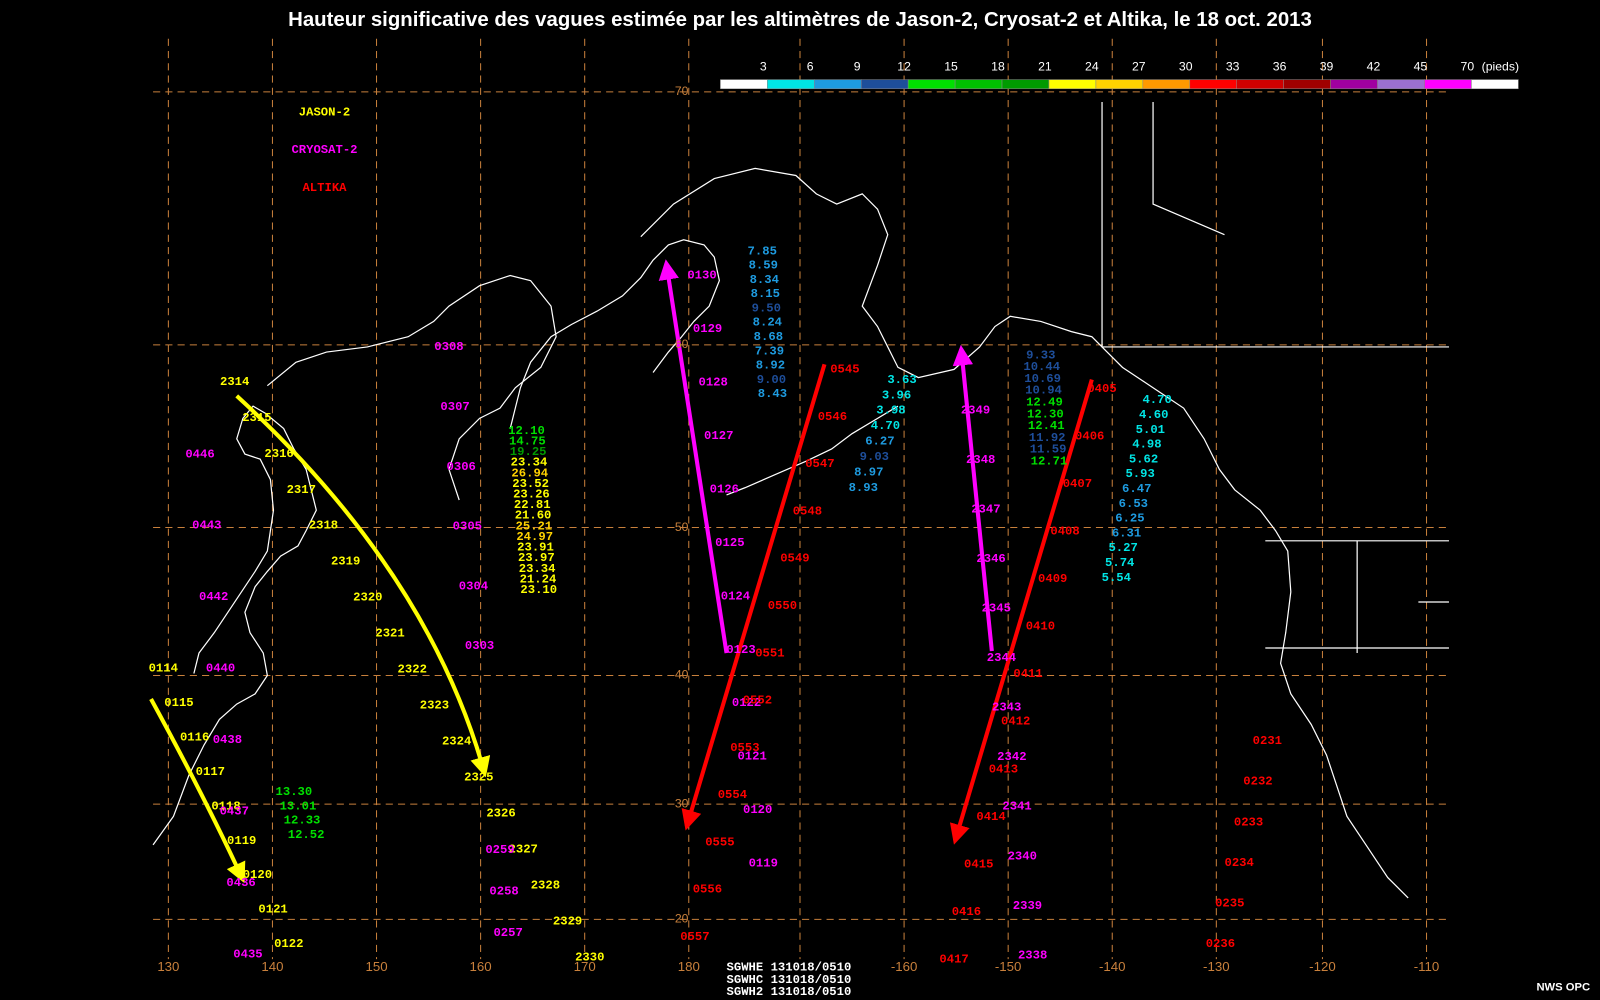 The width and height of the screenshot is (1600, 1000). Describe the element at coordinates (1008, 966) in the screenshot. I see `lon-label: -150` at that location.